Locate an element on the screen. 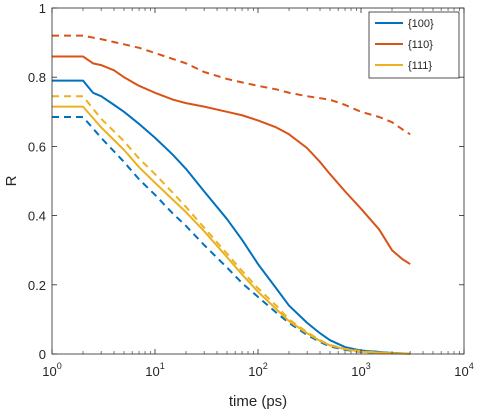  legend-label: {100} is located at coordinates (421, 24).